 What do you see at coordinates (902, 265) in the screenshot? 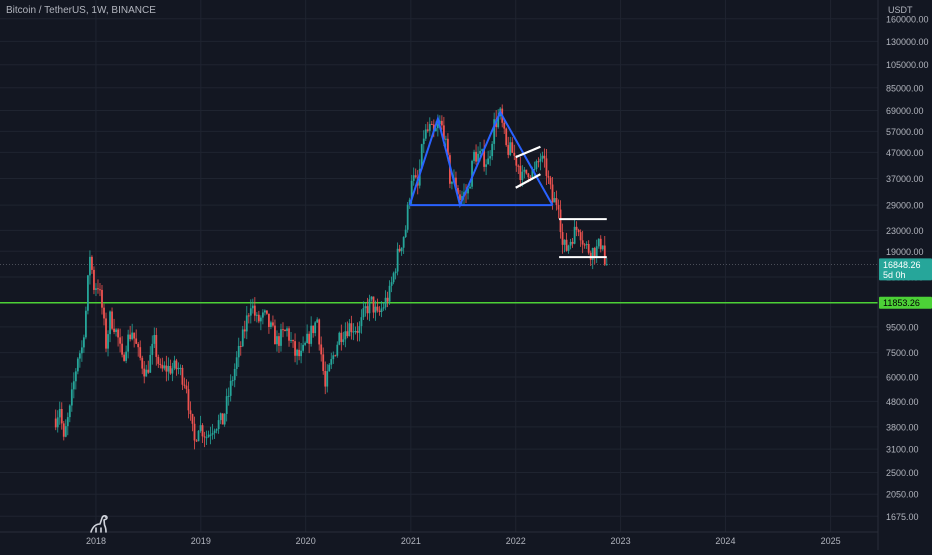
I see `price-tag-label: 16848.26` at bounding box center [902, 265].